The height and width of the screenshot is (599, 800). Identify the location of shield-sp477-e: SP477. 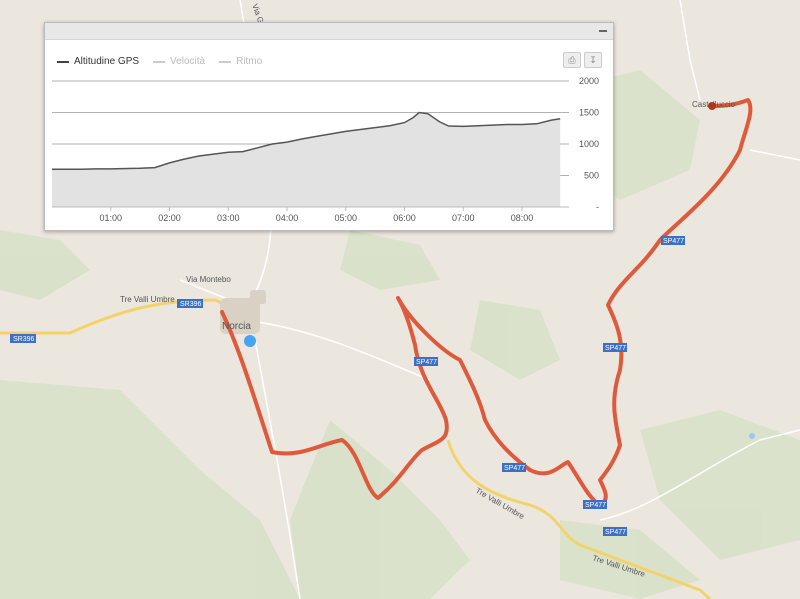
(615, 531).